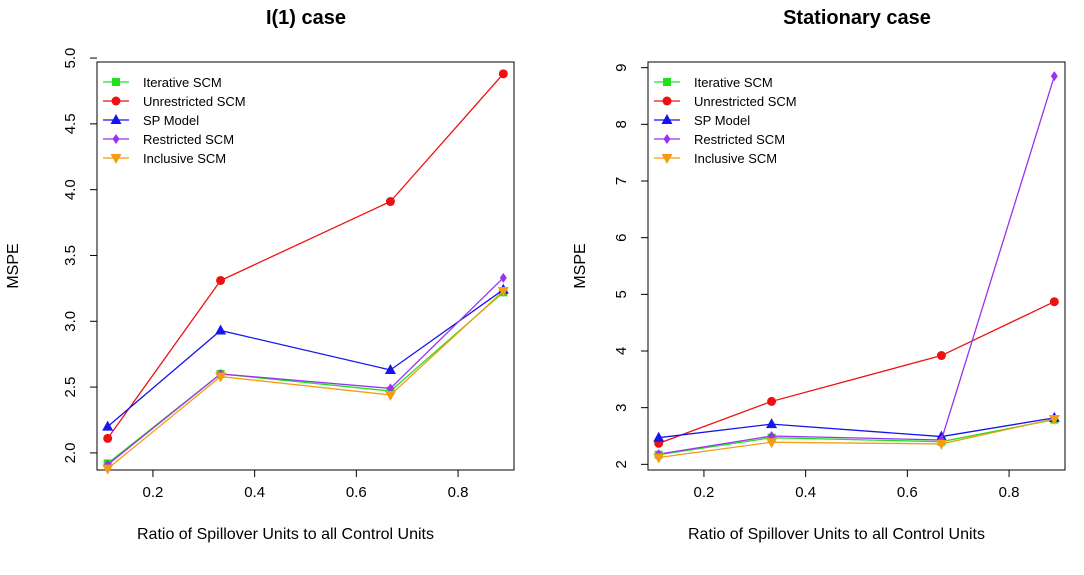  What do you see at coordinates (70, 321) in the screenshot?
I see `y-tick-label: 3.0` at bounding box center [70, 321].